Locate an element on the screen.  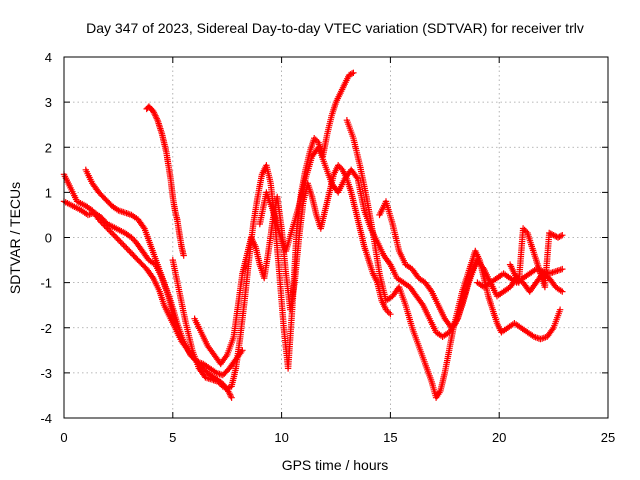
y-tick-labels: -4 -3 -2 -1 0 1 2 3 4 is located at coordinates (46, 238).